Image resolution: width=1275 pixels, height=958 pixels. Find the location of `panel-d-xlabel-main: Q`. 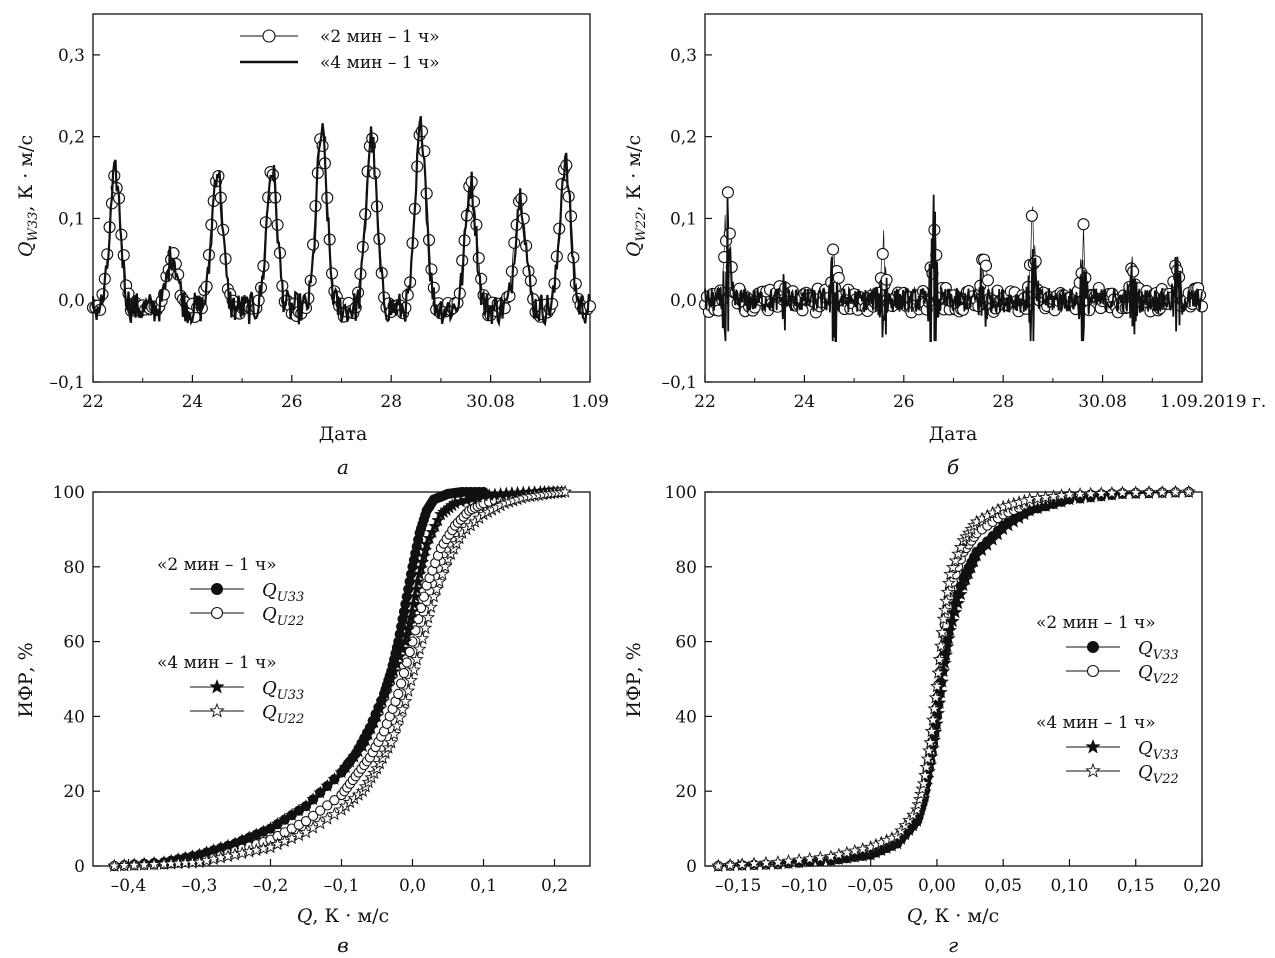

panel-d-xlabel-main: Q is located at coordinates (915, 916).